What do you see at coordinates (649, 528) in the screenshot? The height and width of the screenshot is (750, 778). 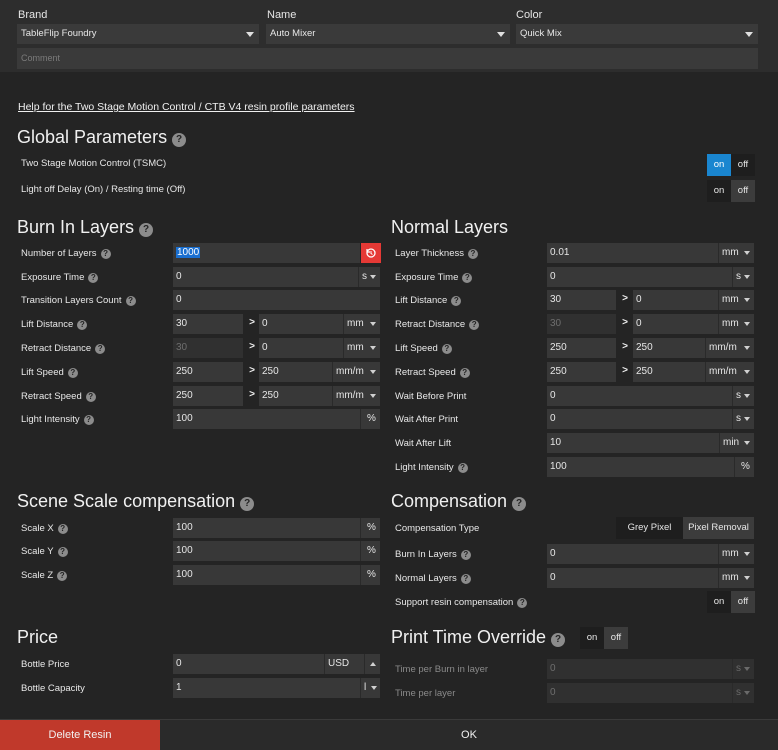 I see `grey-pixel-option: Grey Pixel` at bounding box center [649, 528].